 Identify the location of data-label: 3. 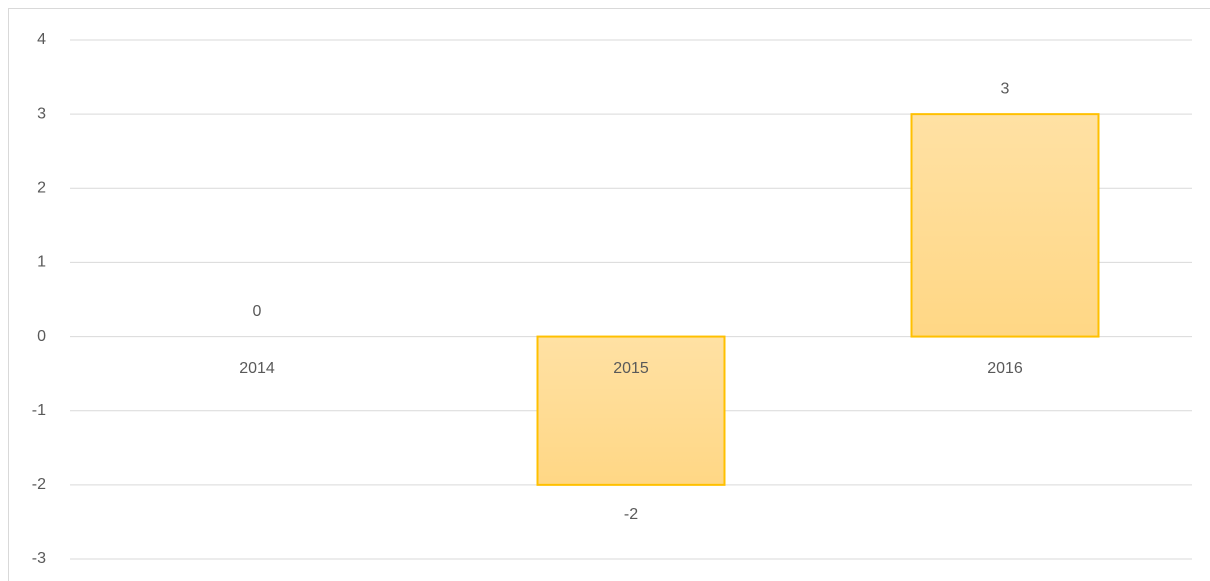
(1005, 88).